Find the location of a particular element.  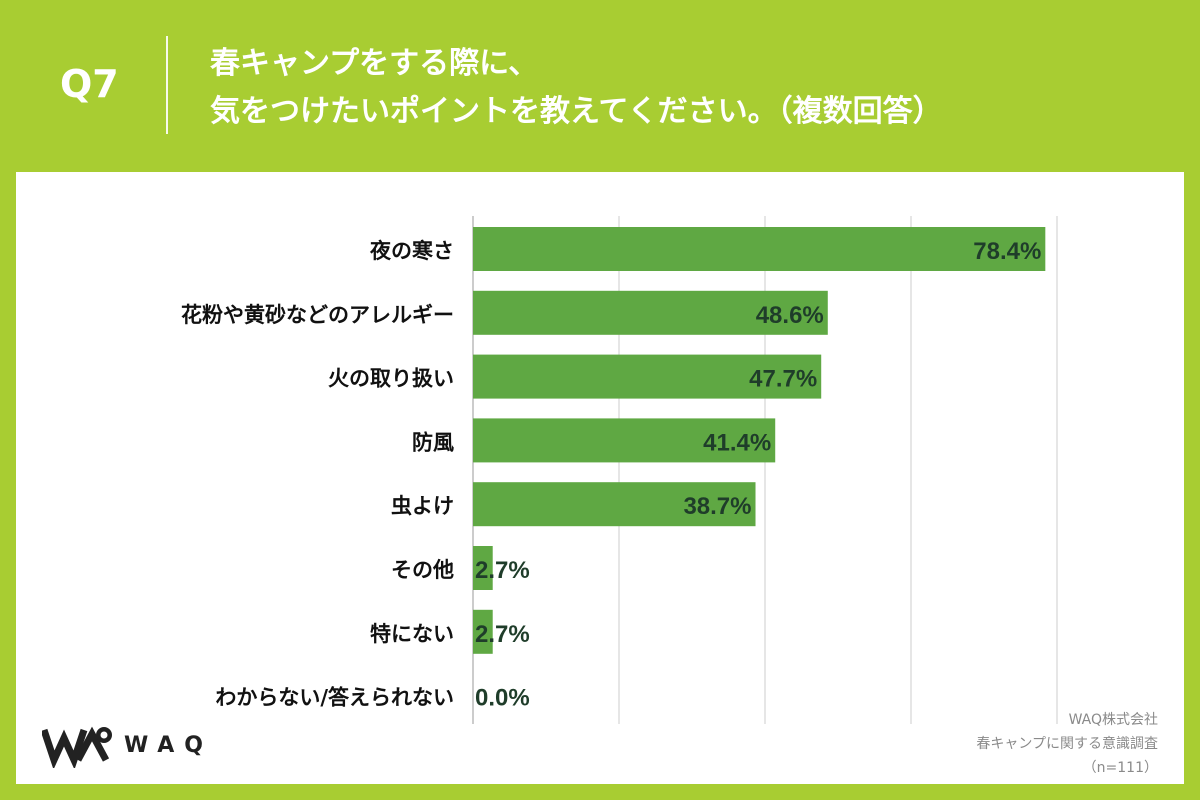

header-divider is located at coordinates (167, 85).